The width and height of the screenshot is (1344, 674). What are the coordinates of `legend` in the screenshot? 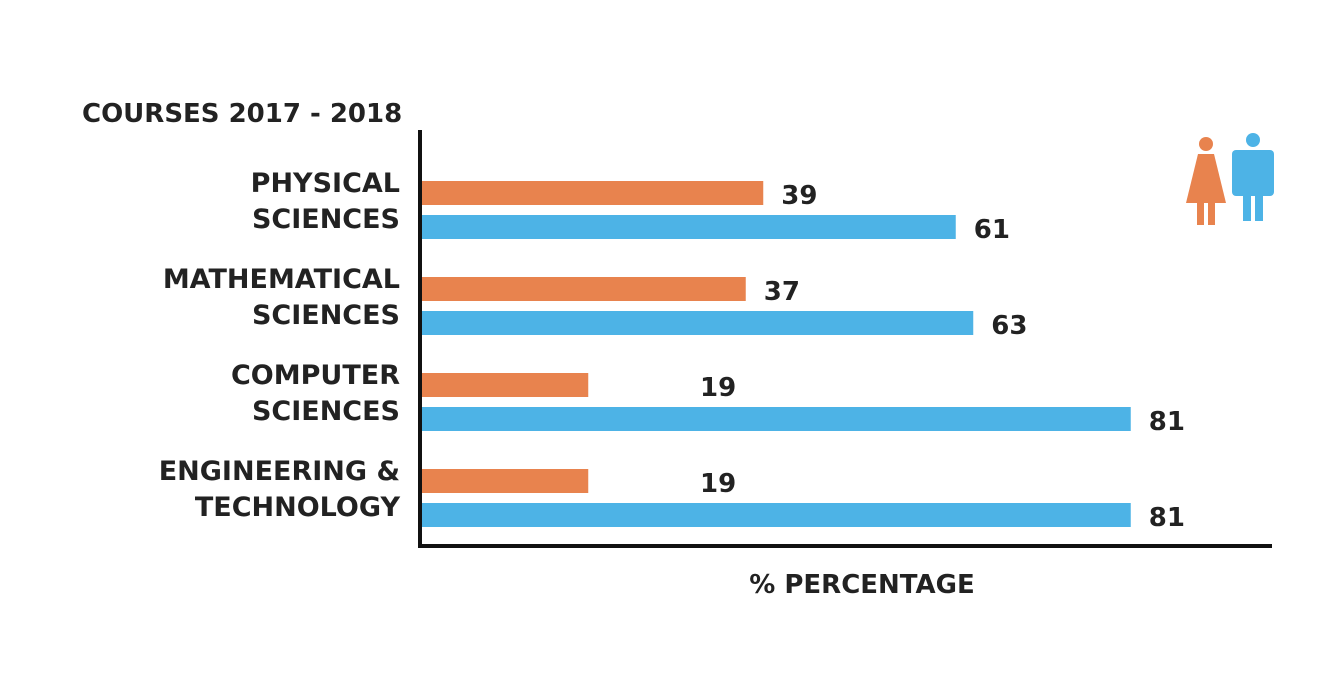 It's located at (1230, 179).